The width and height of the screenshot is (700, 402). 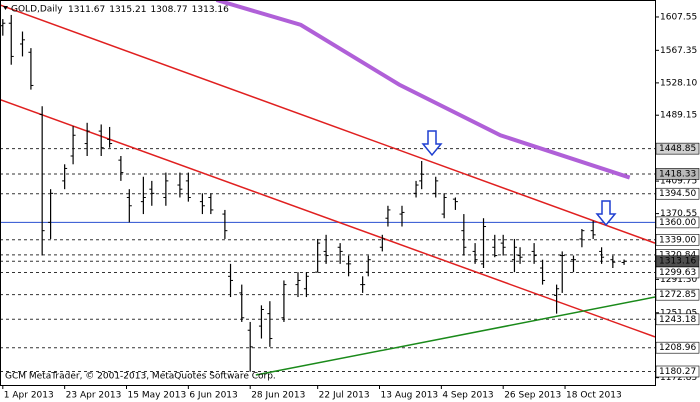 I want to click on level-label: 1243.18, so click(x=677, y=320).